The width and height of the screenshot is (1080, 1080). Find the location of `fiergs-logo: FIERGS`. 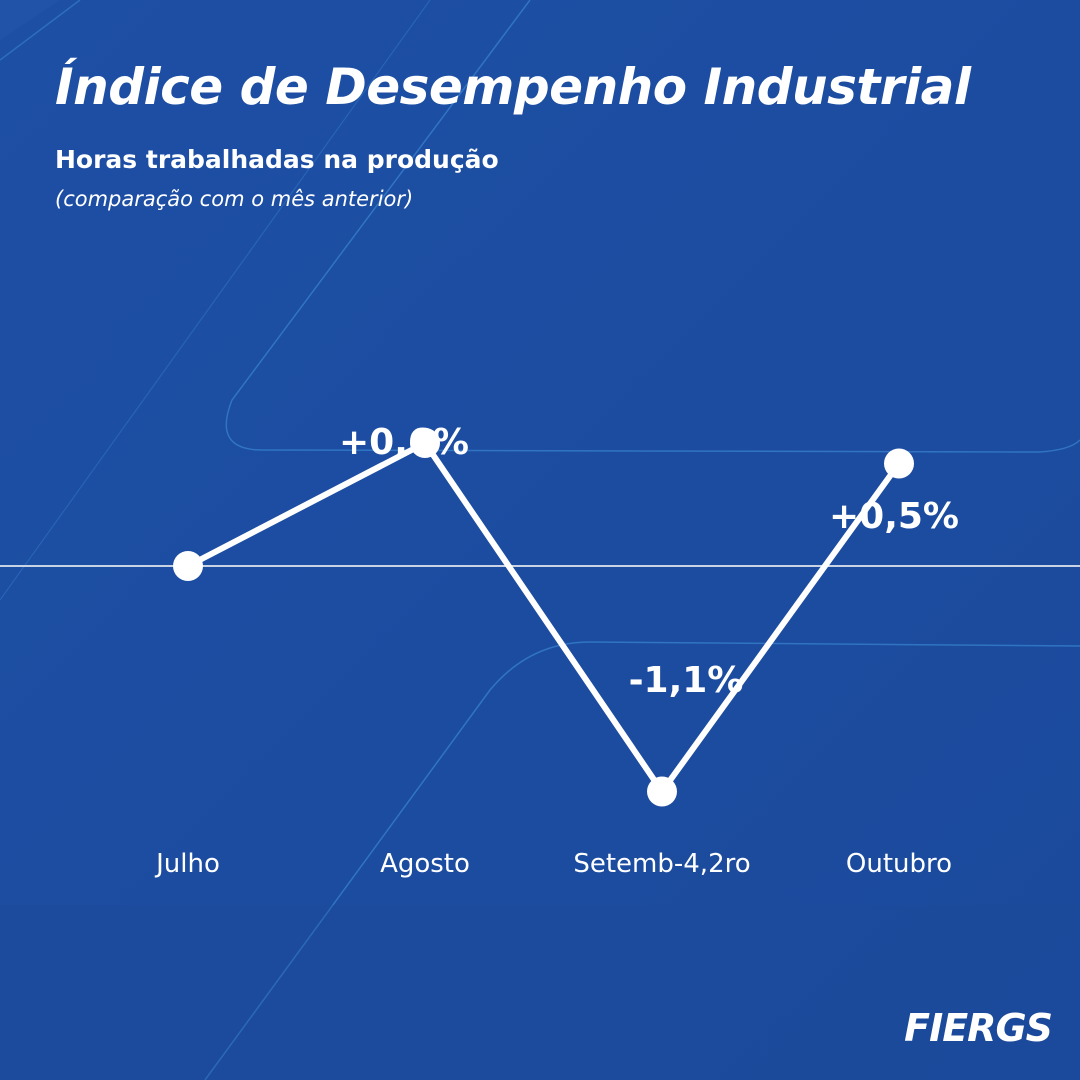

fiergs-logo: FIERGS is located at coordinates (978, 1028).